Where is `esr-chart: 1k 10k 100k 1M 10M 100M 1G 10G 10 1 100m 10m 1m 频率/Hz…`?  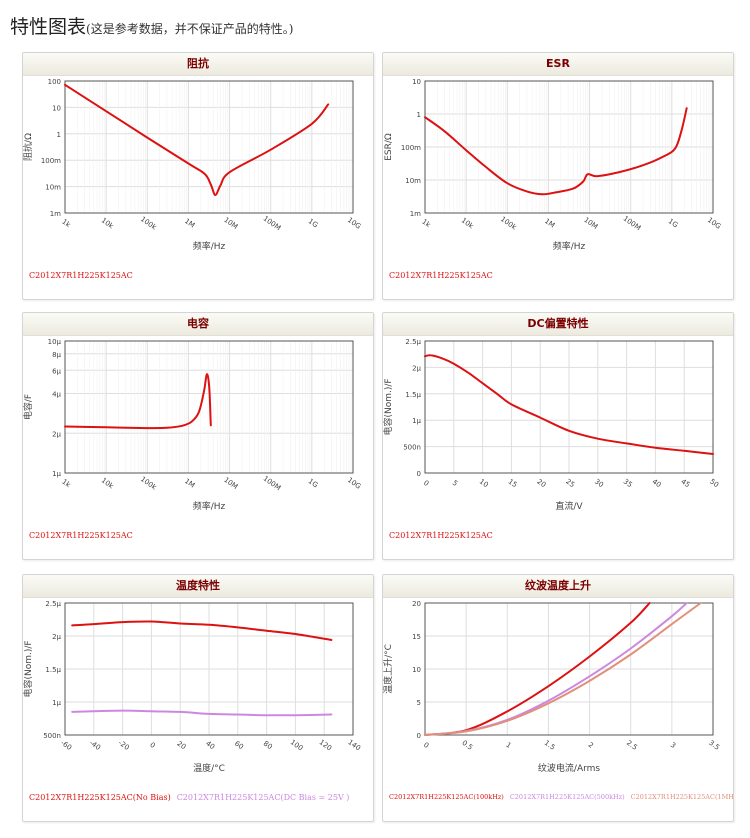
esr-chart: 1k 10k 100k 1M 10M 100M 1G 10G 10 1 100m 10m 1m 频率/Hz… is located at coordinates (553, 165).